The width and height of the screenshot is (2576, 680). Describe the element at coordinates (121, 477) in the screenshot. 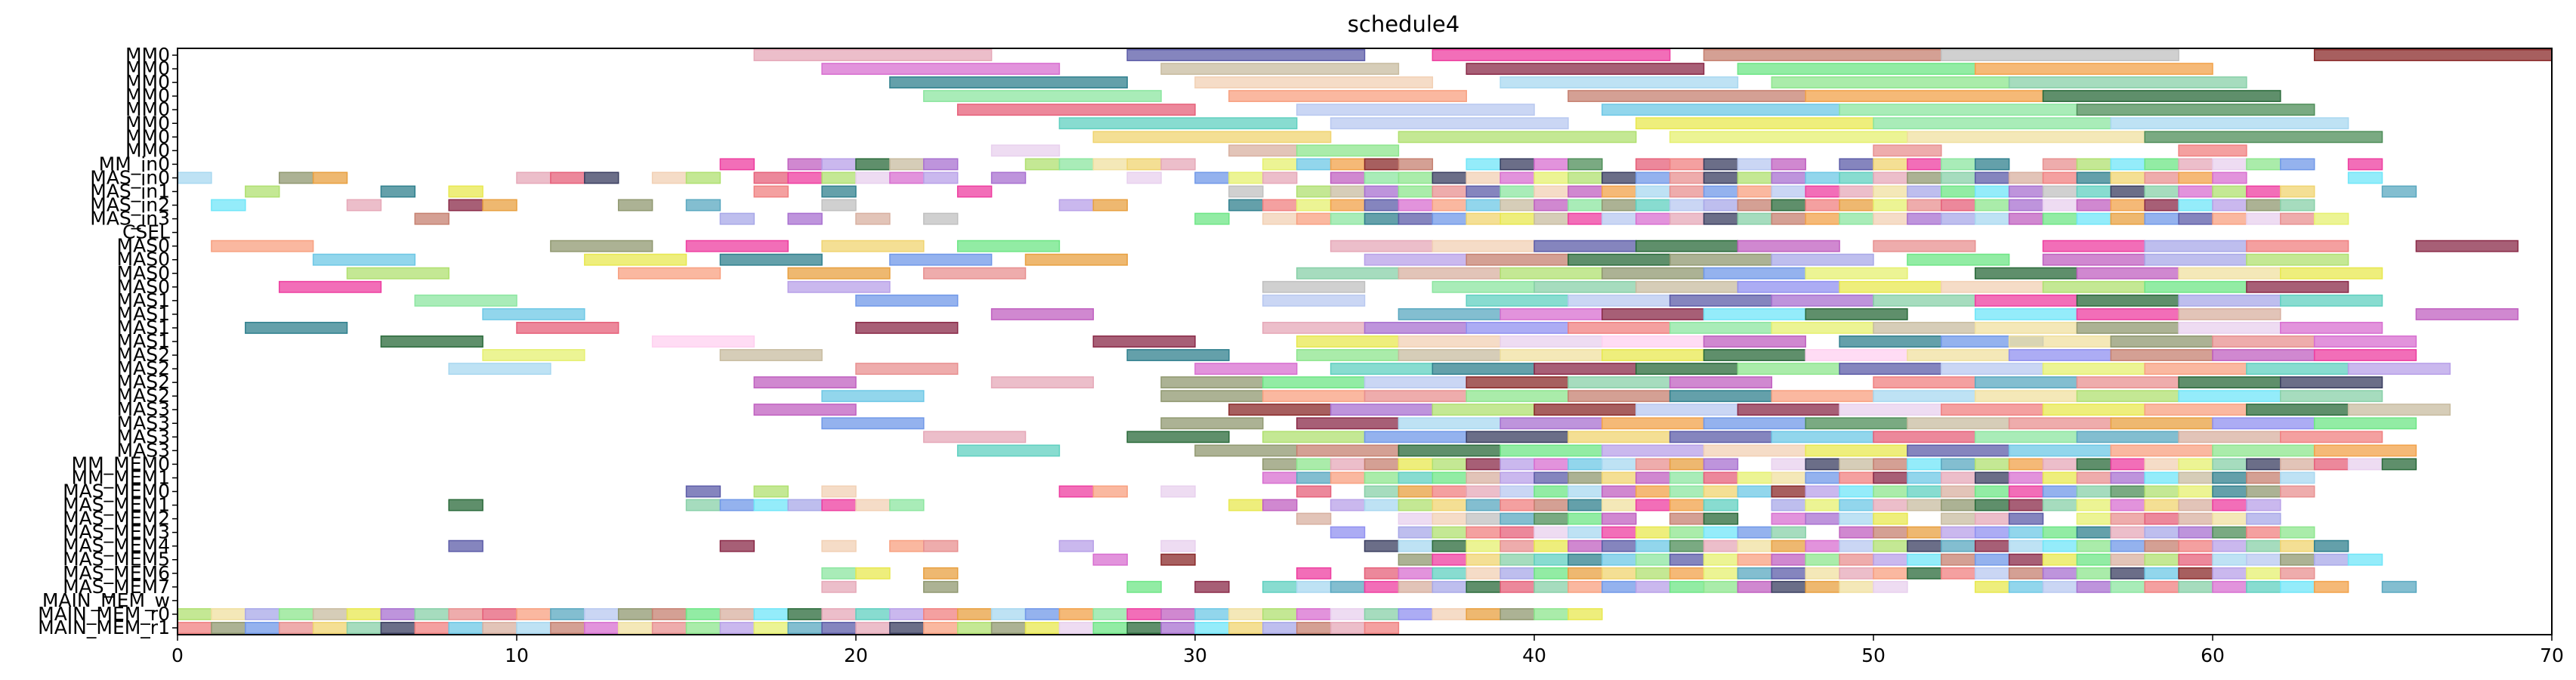

I see `y-tick-label: MM_MEM1` at that location.